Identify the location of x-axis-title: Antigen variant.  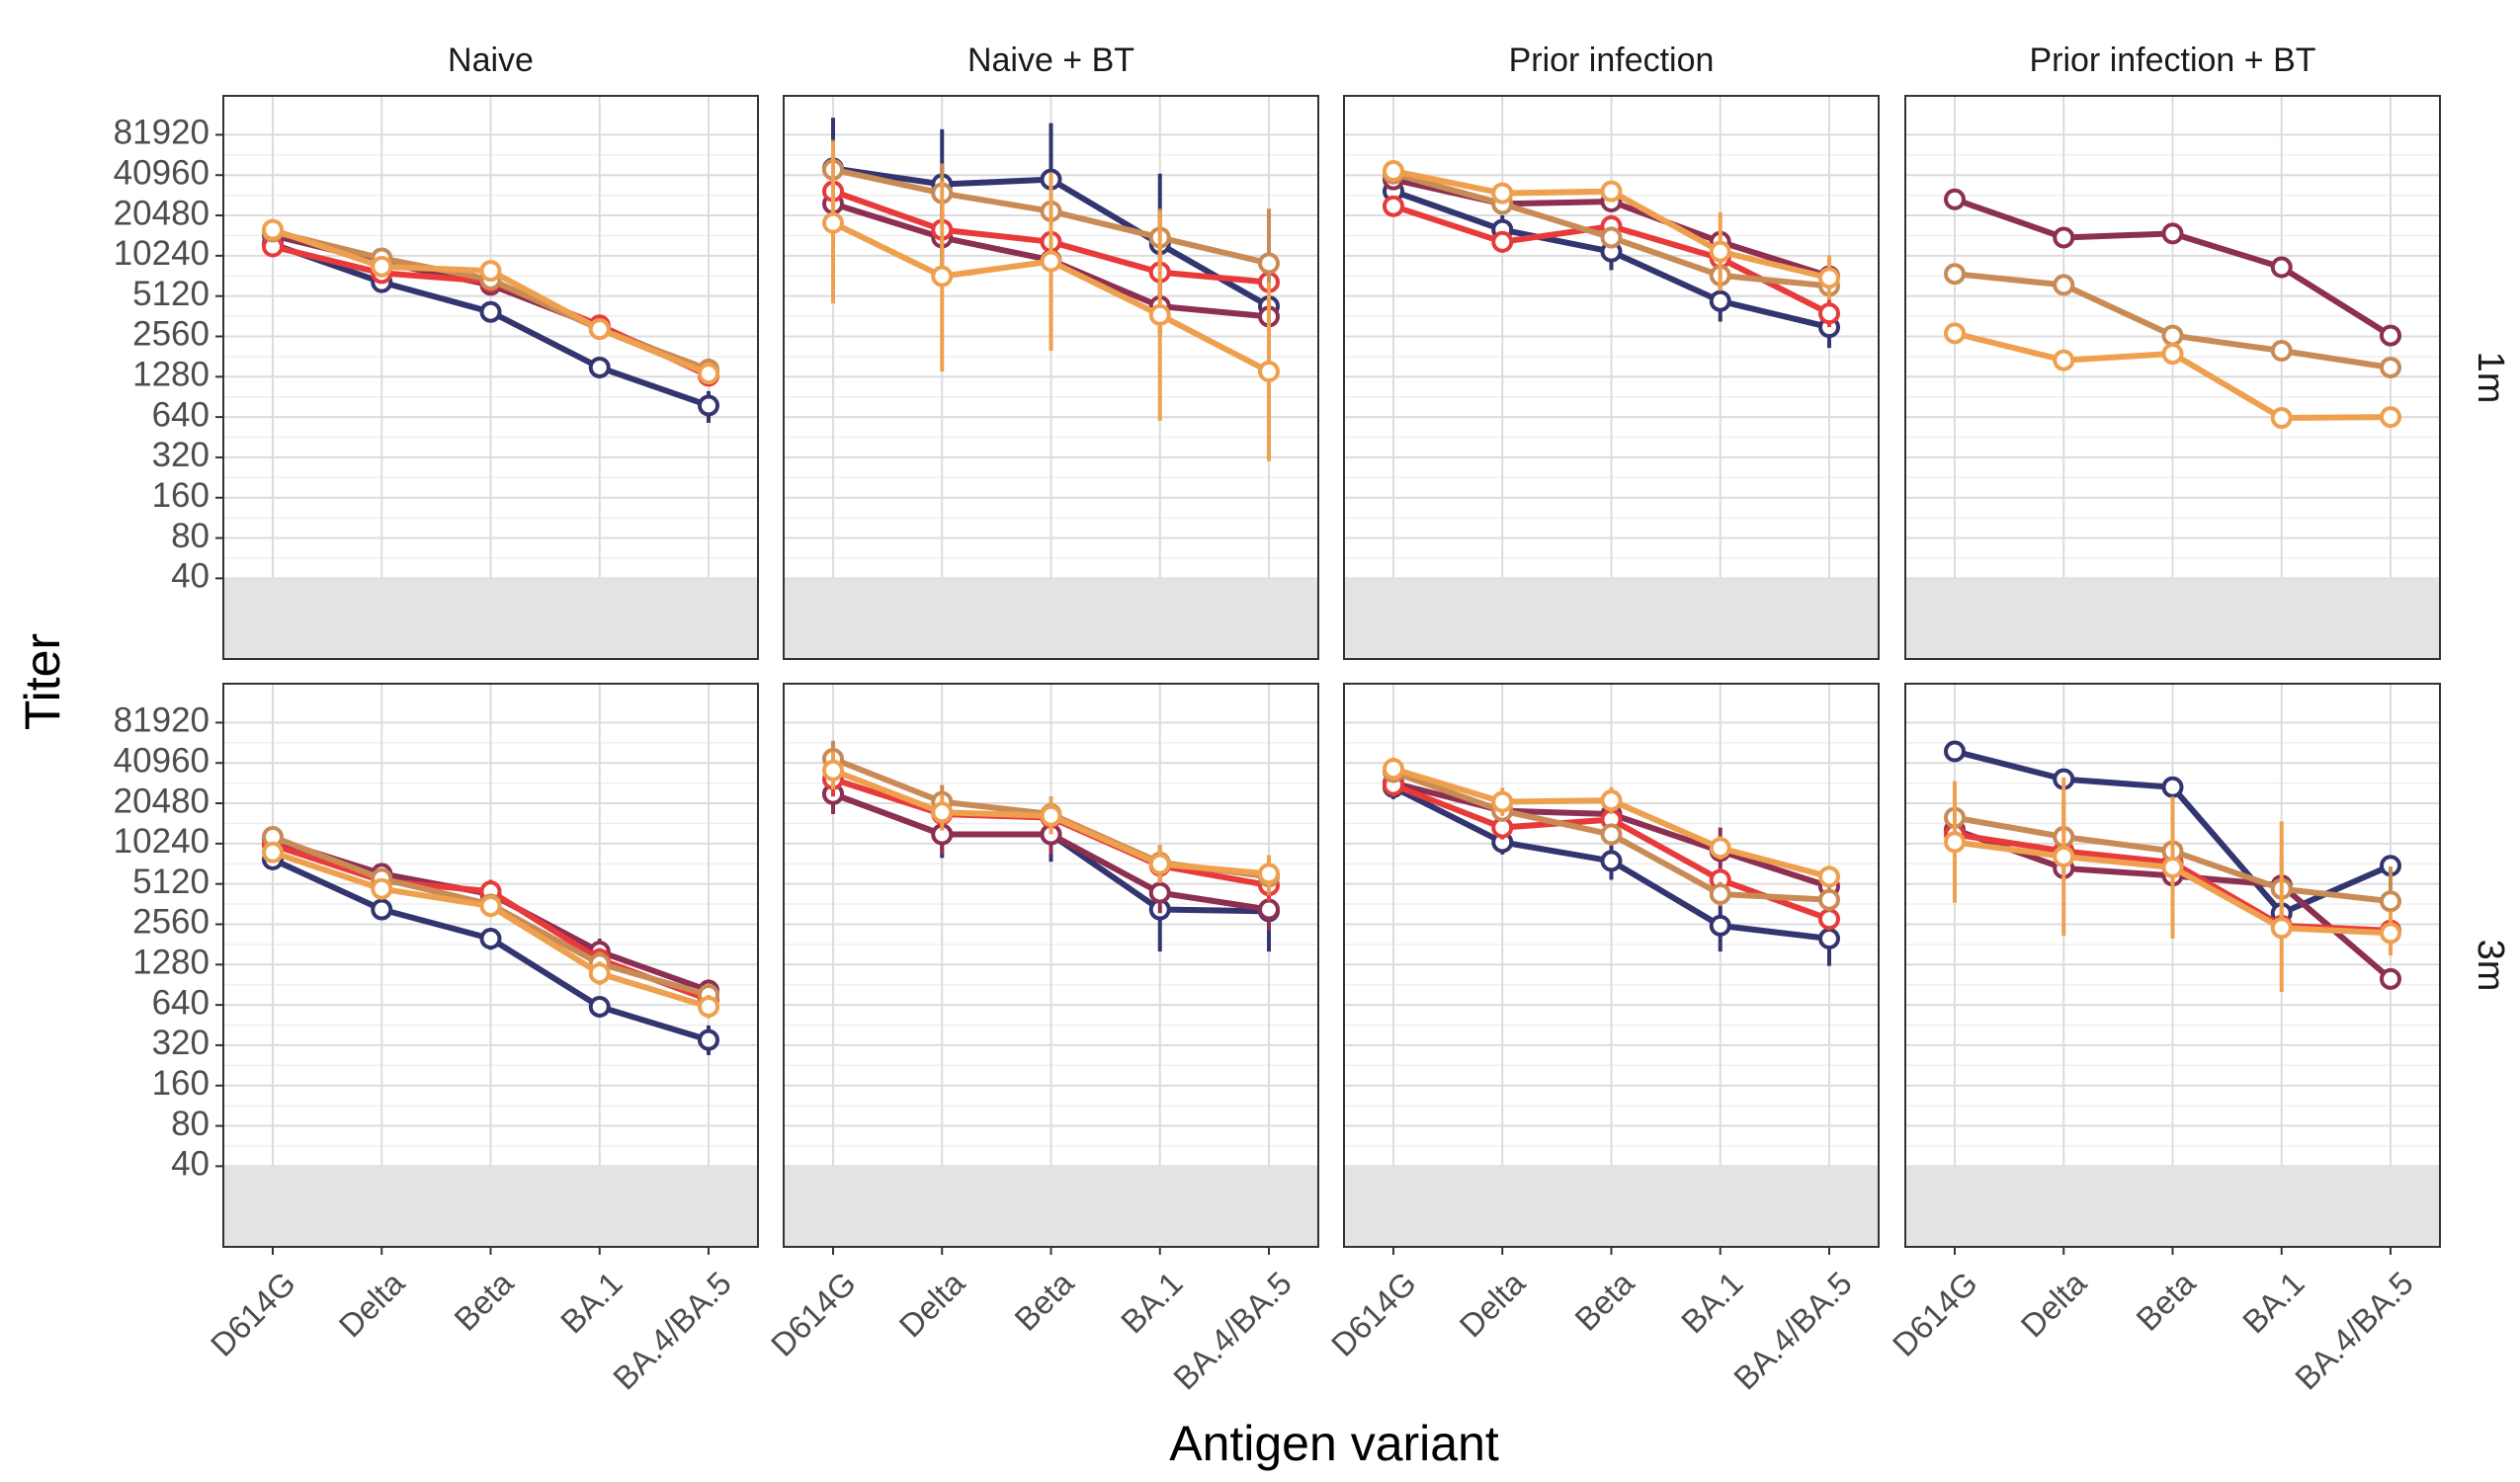
(1334, 1443).